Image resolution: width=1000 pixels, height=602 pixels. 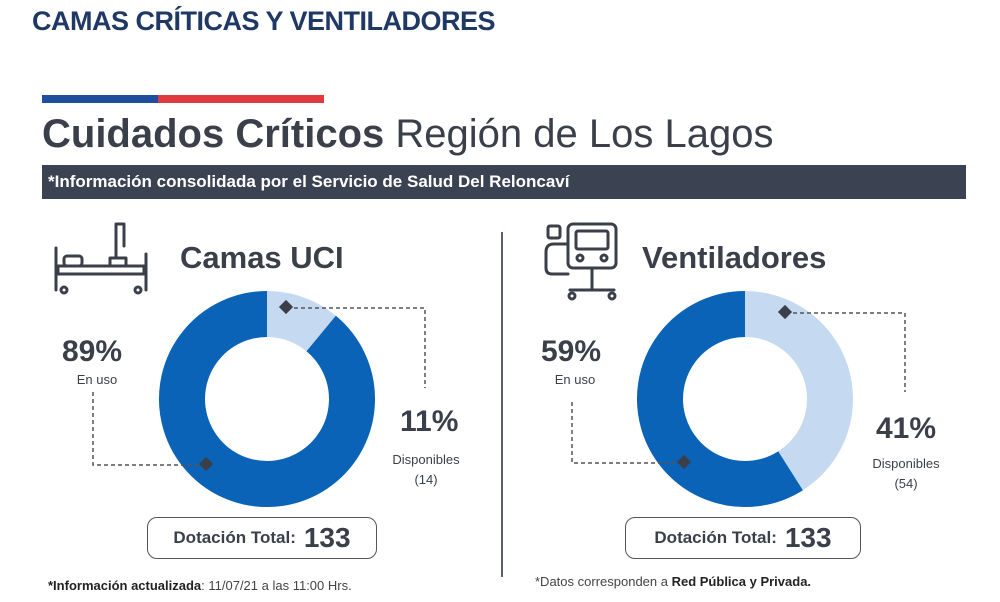 What do you see at coordinates (581, 261) in the screenshot?
I see `ventilator-icon` at bounding box center [581, 261].